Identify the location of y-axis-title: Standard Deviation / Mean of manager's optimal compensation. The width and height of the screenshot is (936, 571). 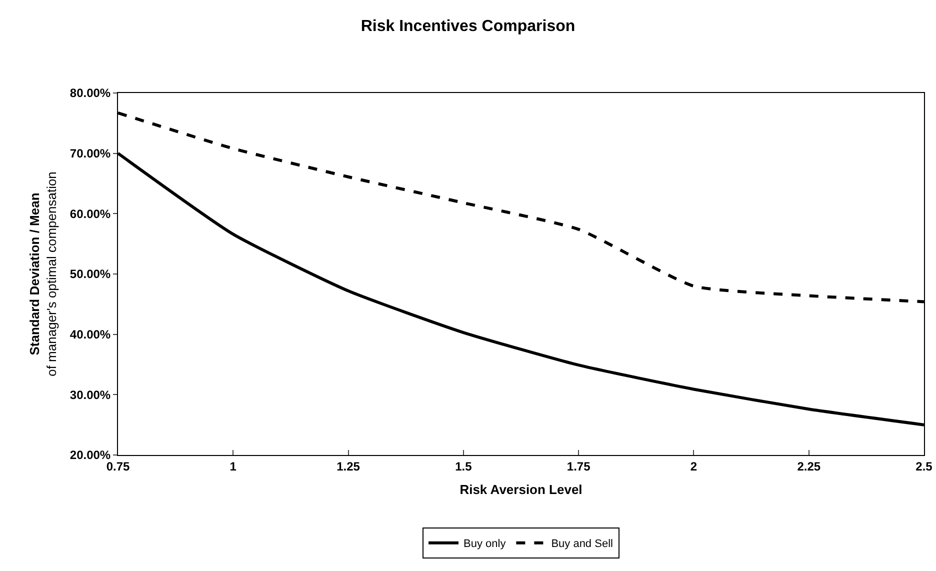
(42, 274).